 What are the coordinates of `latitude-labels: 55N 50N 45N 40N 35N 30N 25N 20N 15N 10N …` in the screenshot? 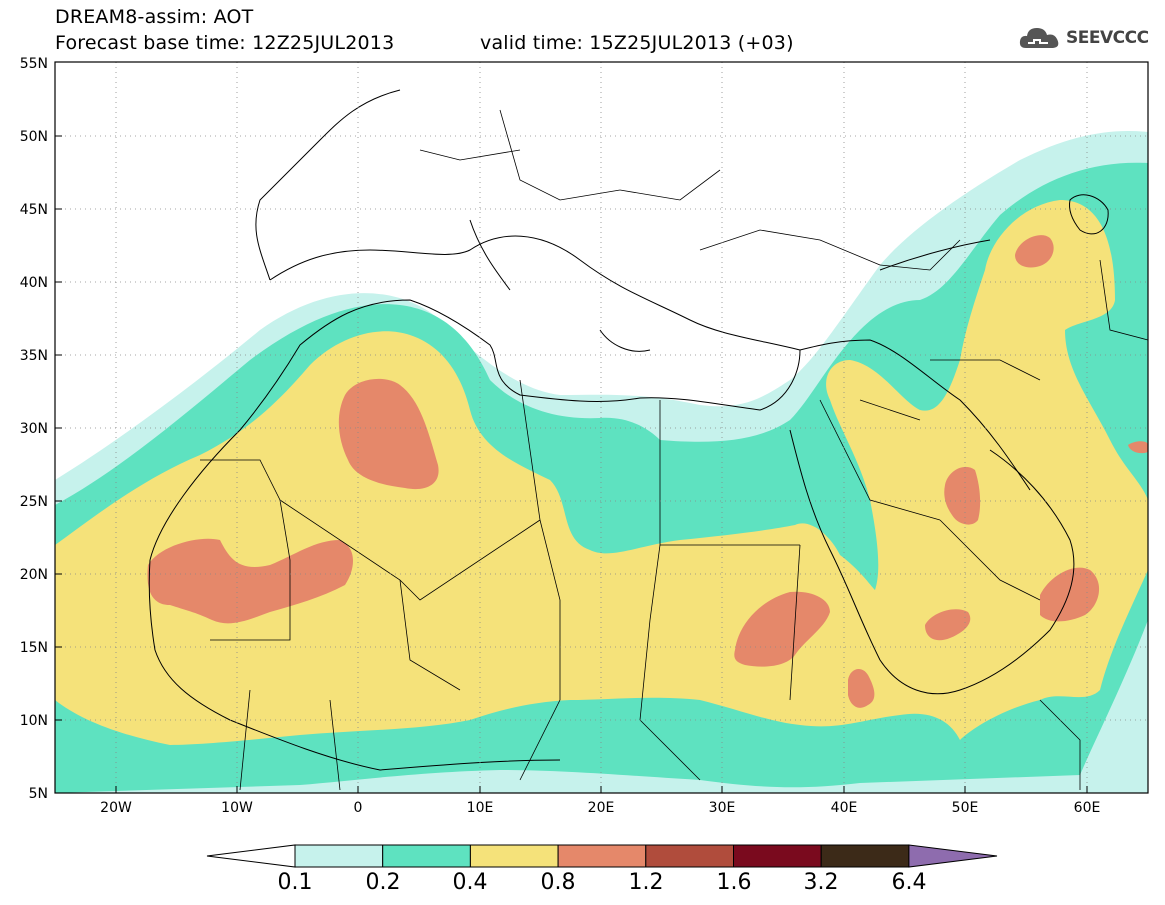 It's located at (34, 429).